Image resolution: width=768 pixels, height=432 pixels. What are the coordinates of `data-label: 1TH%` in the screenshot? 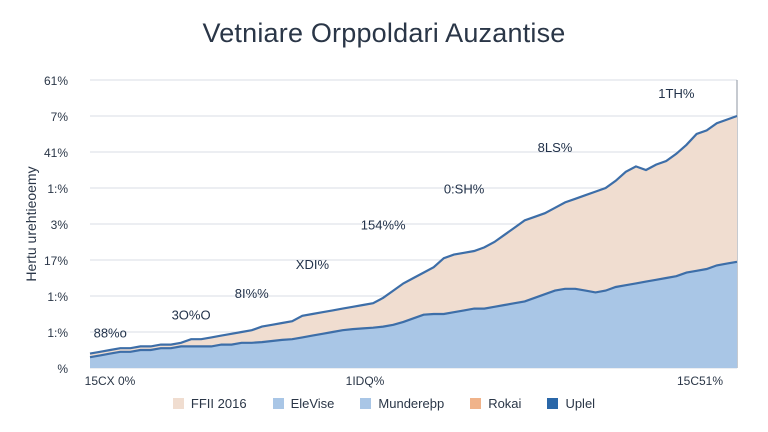 It's located at (676, 93).